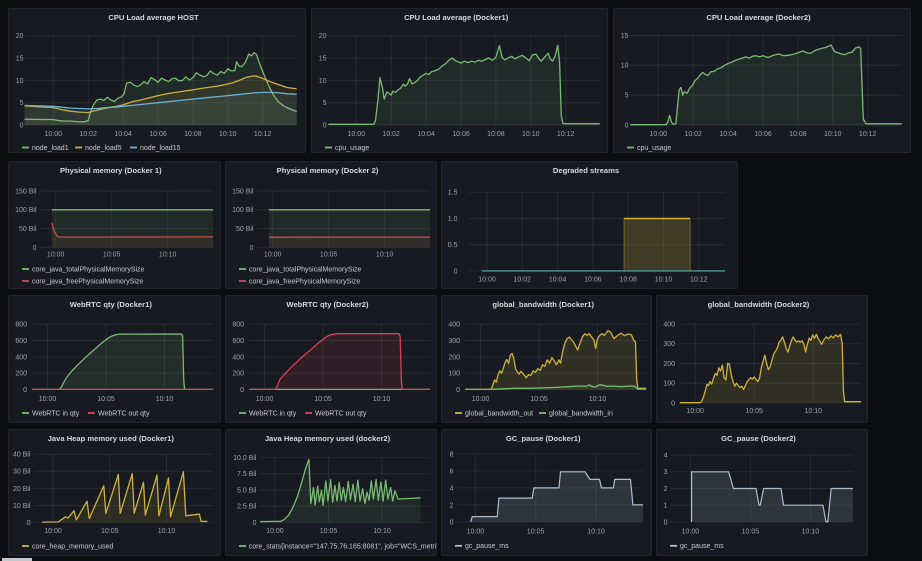  Describe the element at coordinates (305, 269) in the screenshot. I see `svg-text:core_java_totalPhysicalMemoryS: core_java_totalPhysicalMemorySize` at that location.